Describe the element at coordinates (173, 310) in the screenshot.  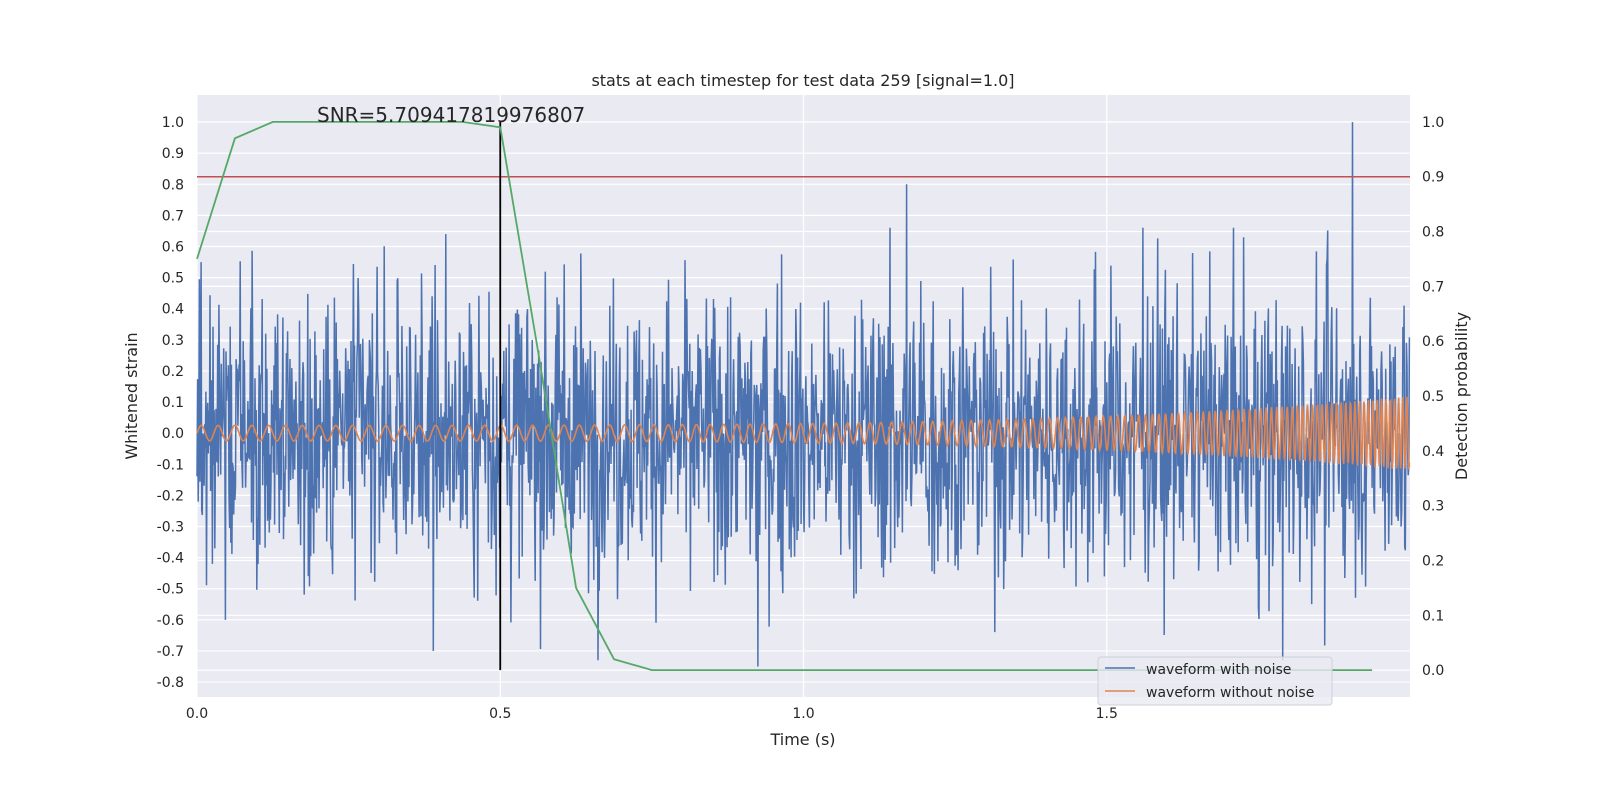
I see `y-tick-label-left: 0.4` at that location.